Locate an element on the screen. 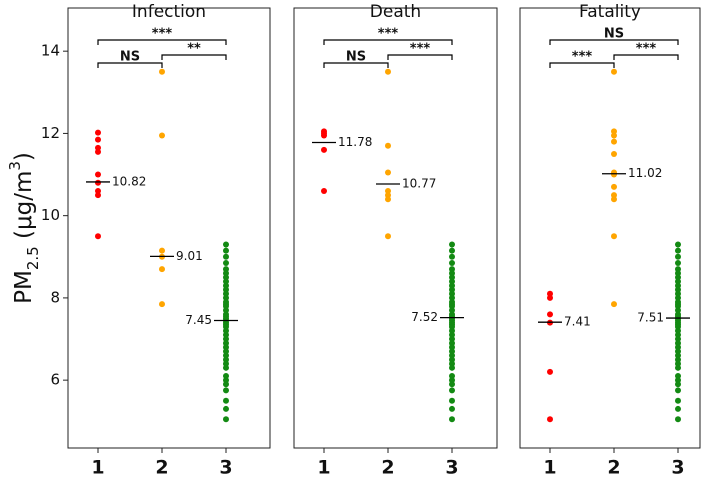  y-tick-label: 10 is located at coordinates (50, 215).